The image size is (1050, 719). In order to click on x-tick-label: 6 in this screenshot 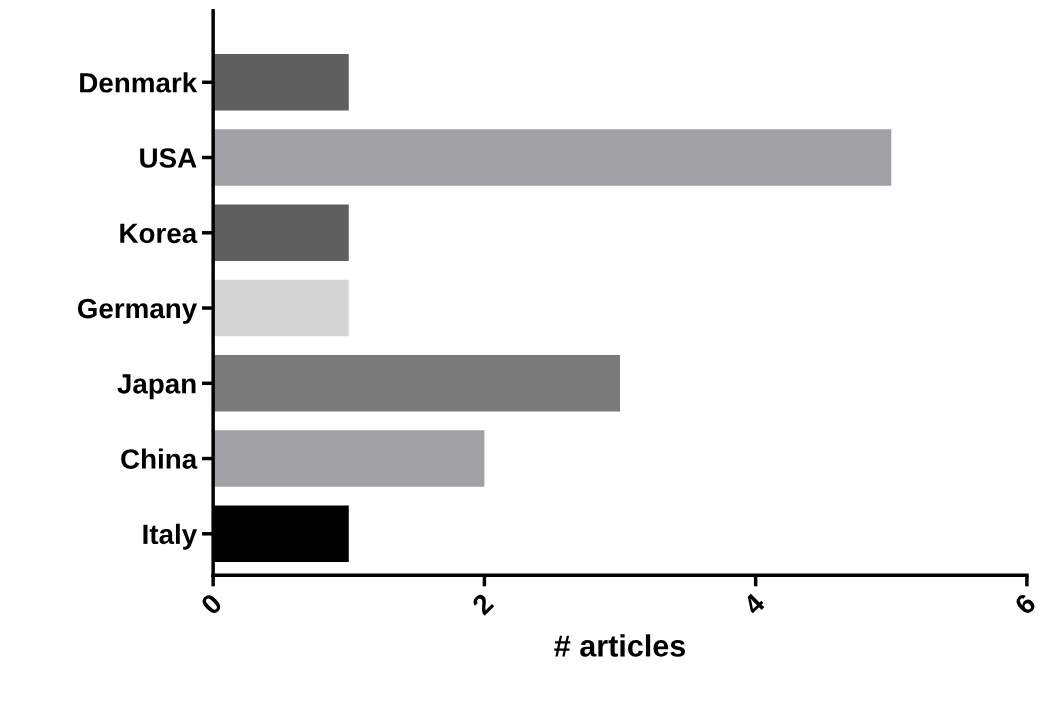, I will do `click(1025, 604)`.